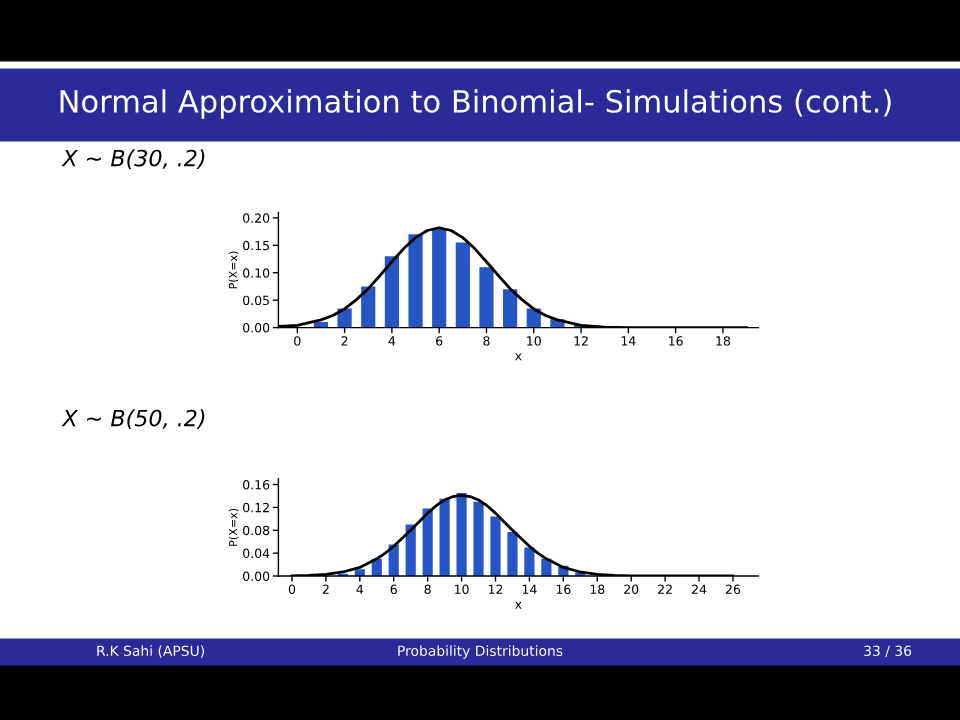 This screenshot has width=960, height=720. What do you see at coordinates (133, 419) in the screenshot?
I see `chart-title: X ∼ B(50, .2)` at bounding box center [133, 419].